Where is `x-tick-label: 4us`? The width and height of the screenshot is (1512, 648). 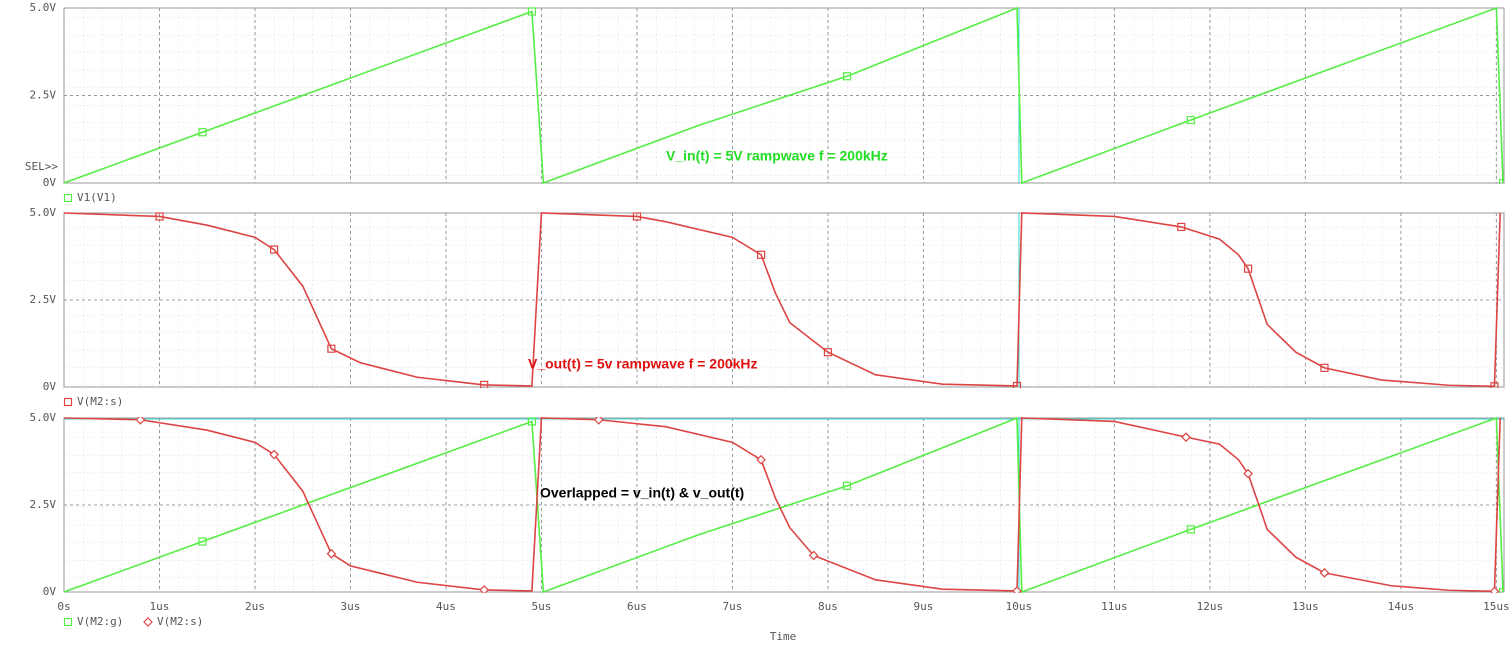
x-tick-label: 4us is located at coordinates (446, 606).